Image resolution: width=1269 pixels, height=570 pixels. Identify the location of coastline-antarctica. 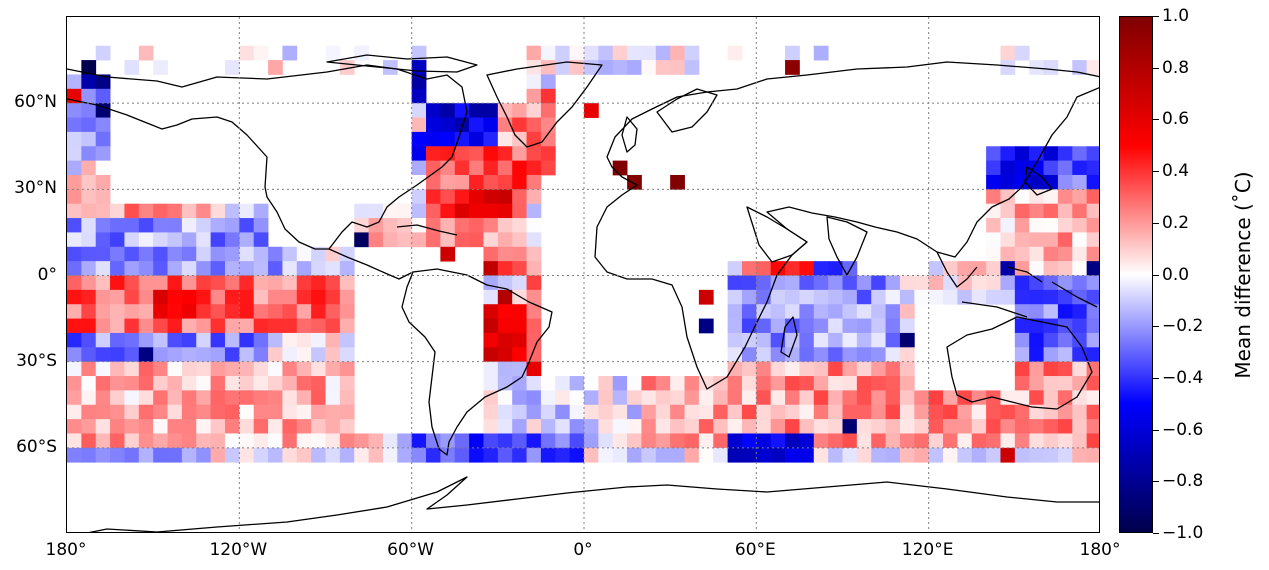
(593, 504).